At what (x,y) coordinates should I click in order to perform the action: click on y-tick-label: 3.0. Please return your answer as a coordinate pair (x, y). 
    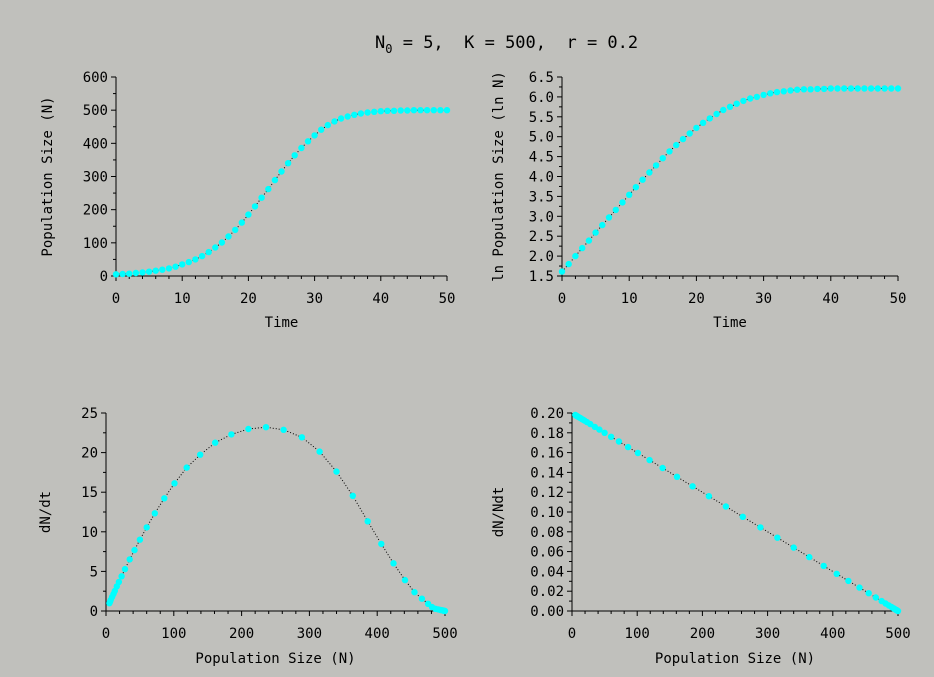
    Looking at the image, I should click on (541, 217).